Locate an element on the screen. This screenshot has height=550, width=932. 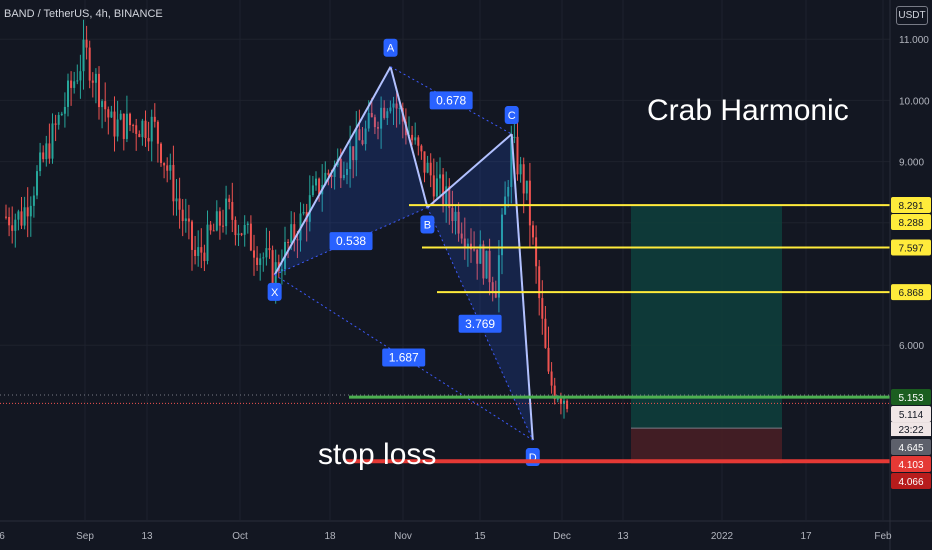
position-stop-zone is located at coordinates (706, 446).